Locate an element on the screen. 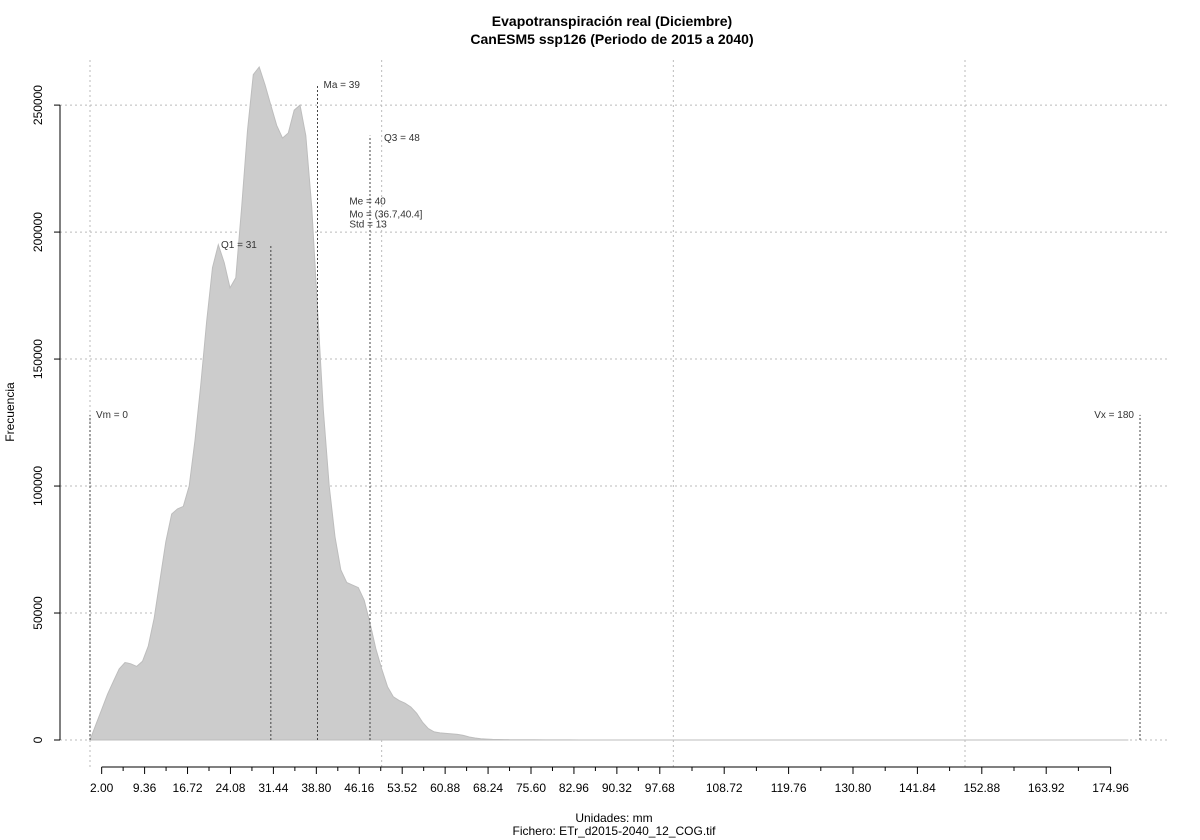 This screenshot has height=840, width=1200. chart-title: Evapotranspiración real (Diciembre) is located at coordinates (612, 21).